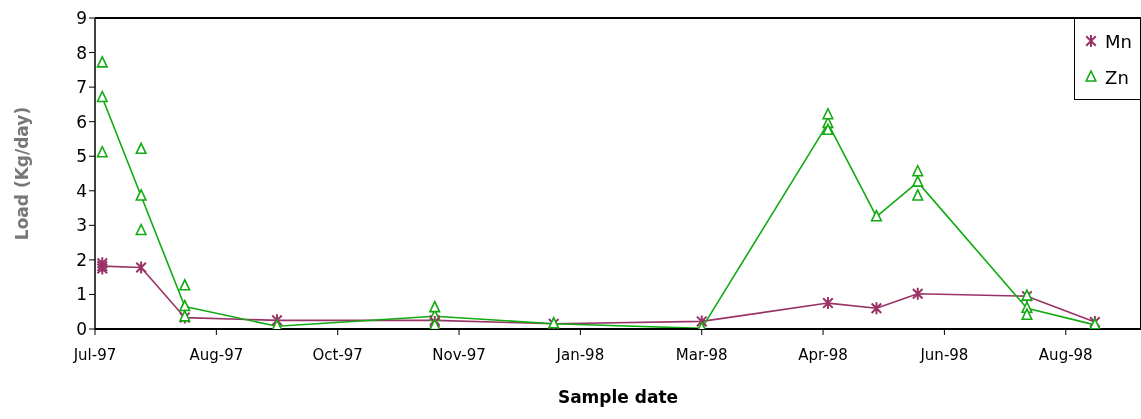 This screenshot has width=1141, height=419. Describe the element at coordinates (81, 156) in the screenshot. I see `y-tick-label: 5` at that location.